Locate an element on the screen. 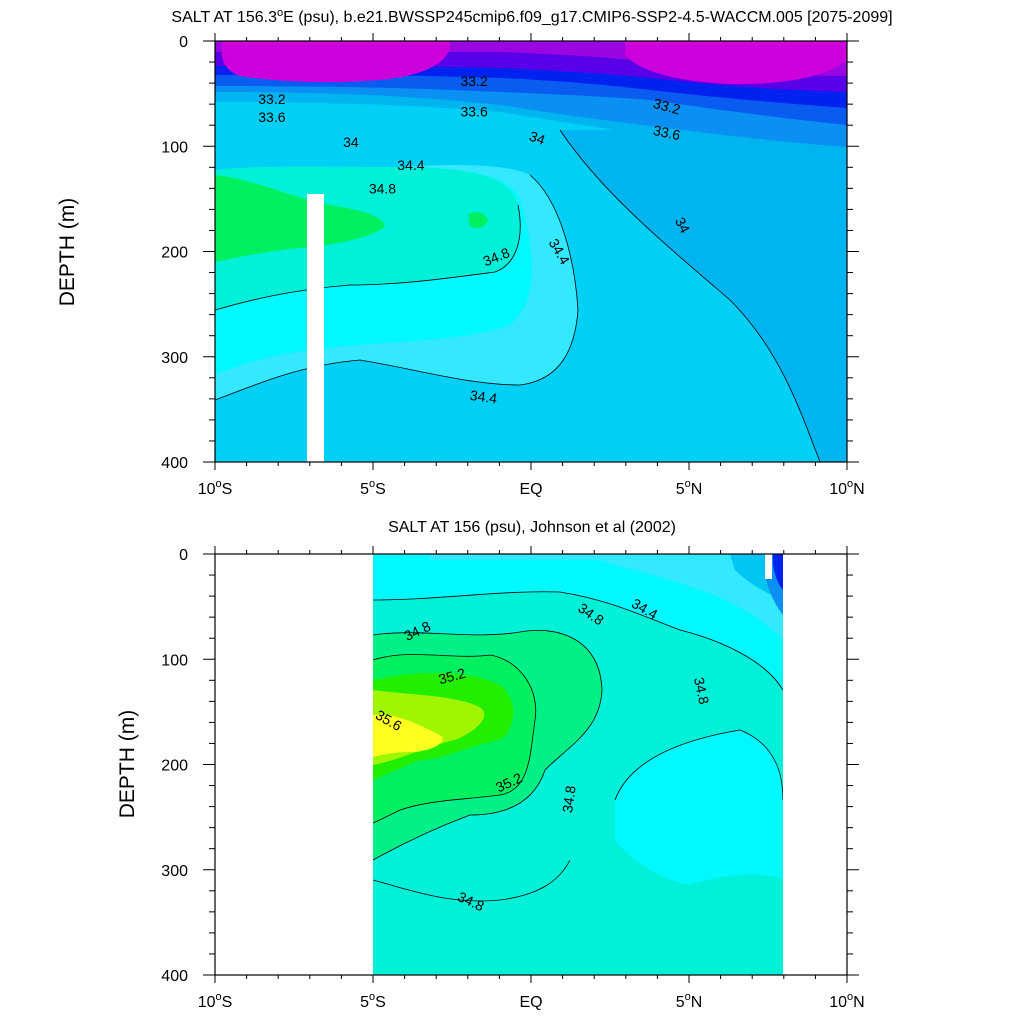 This screenshot has height=1024, width=1024. panel2-fill-34-4-top is located at coordinates (606, 597).